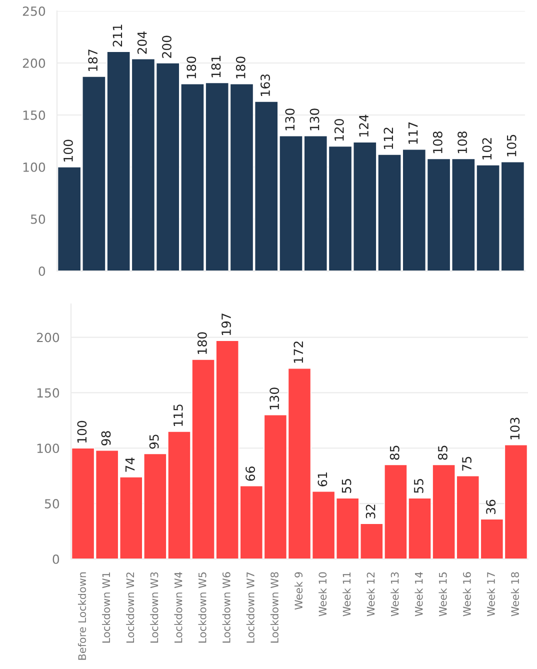  What do you see at coordinates (339, 130) in the screenshot?
I see `data-label: 120` at bounding box center [339, 130].